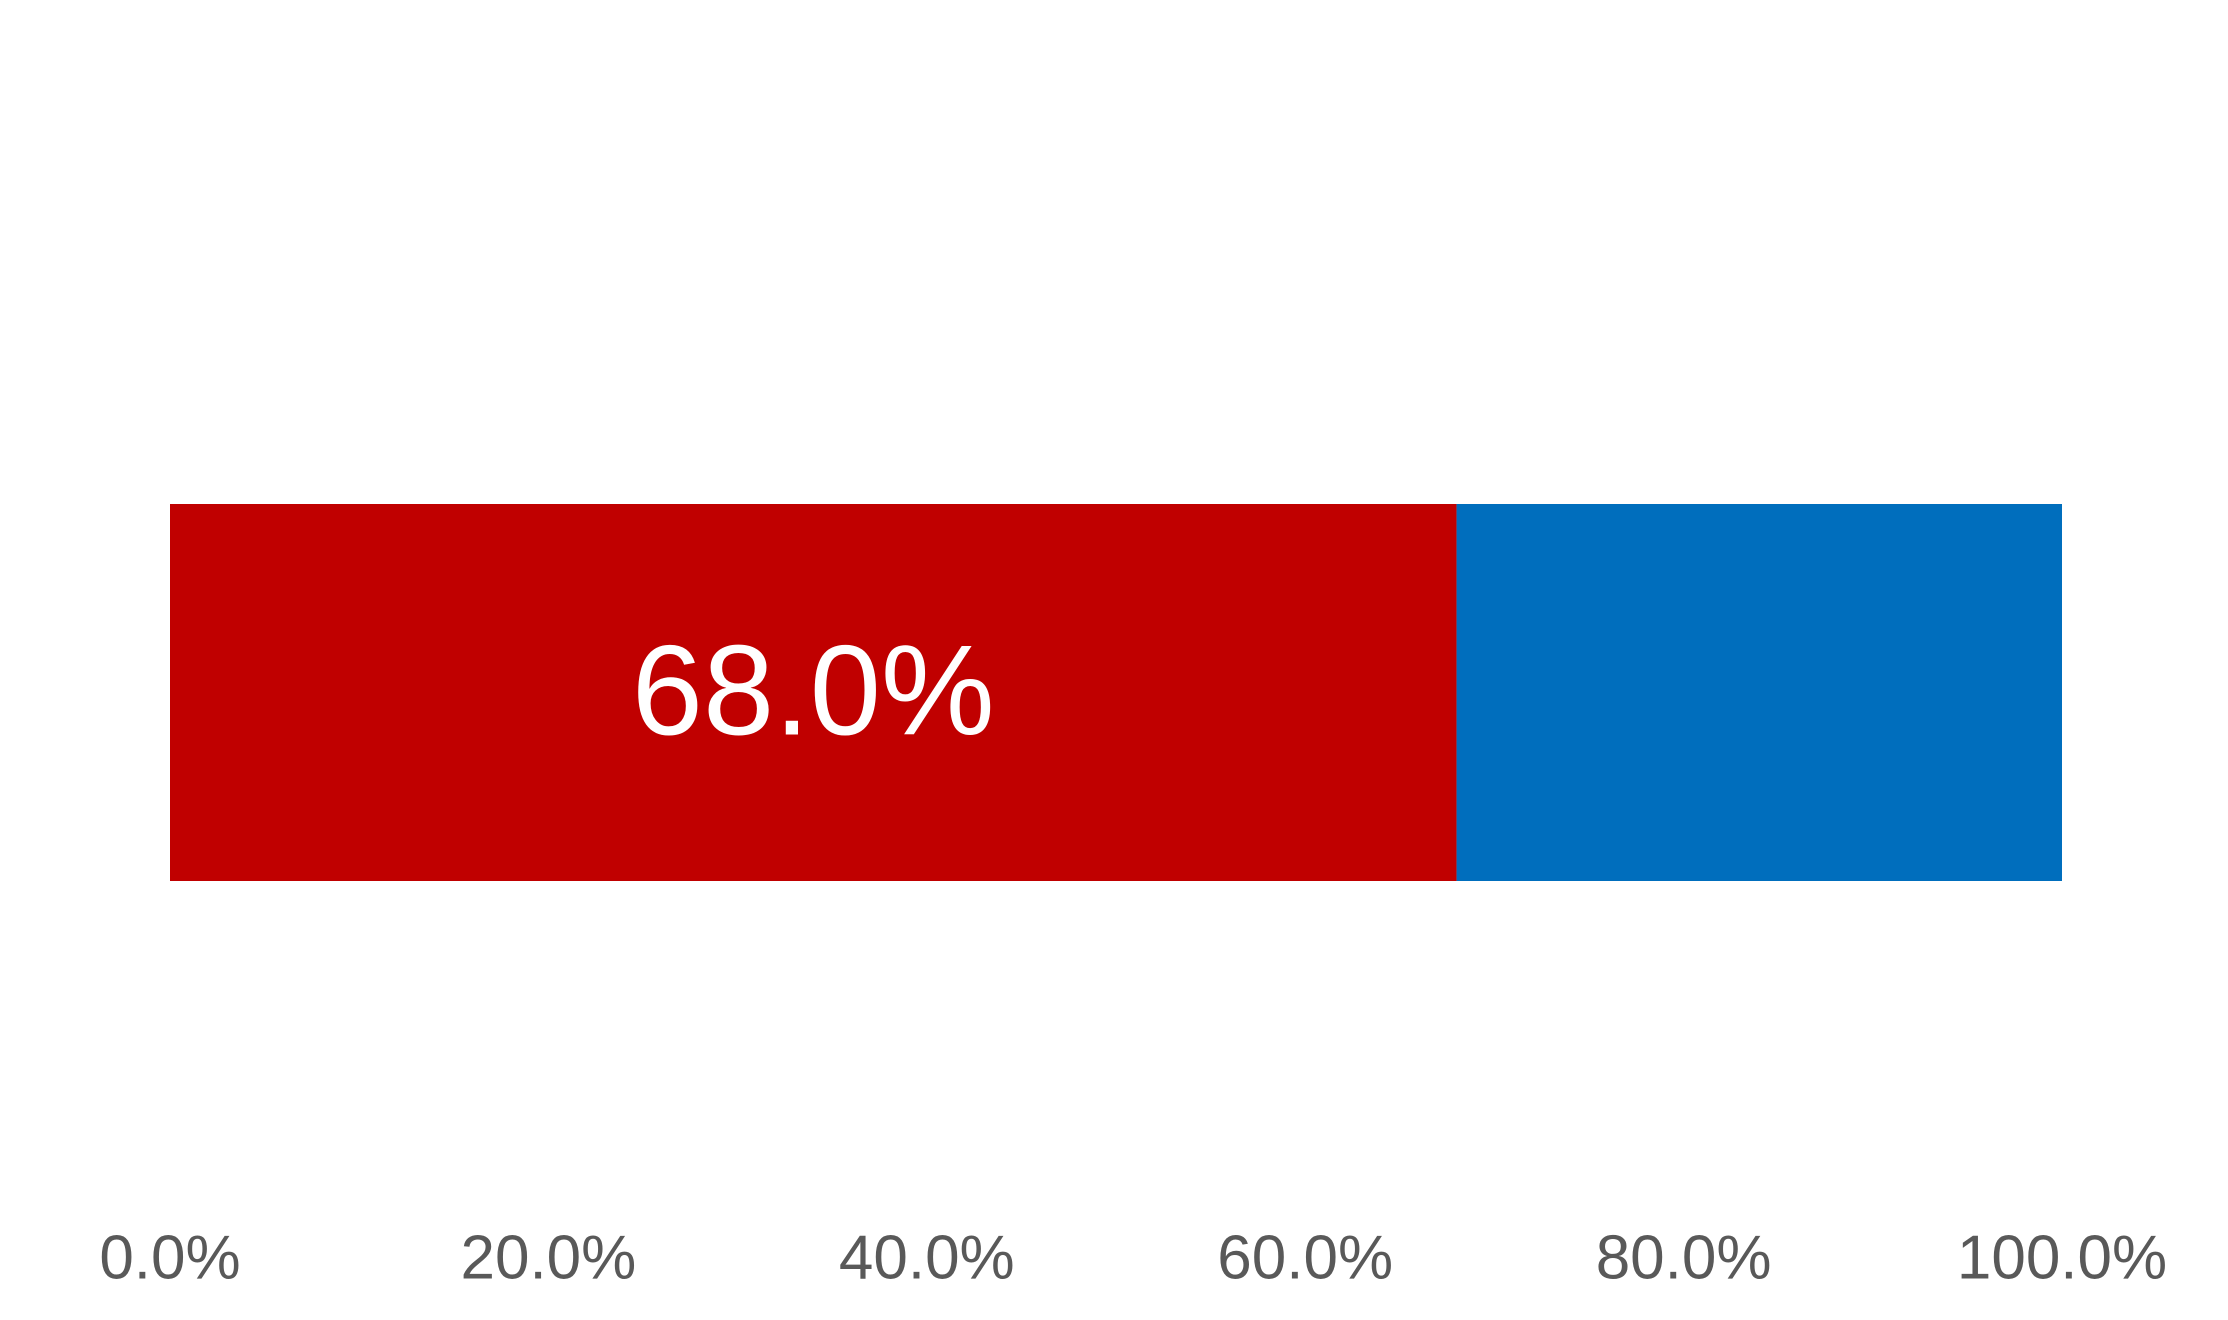 The width and height of the screenshot is (2228, 1320). What do you see at coordinates (1305, 1257) in the screenshot?
I see `x-tick-label: 60.0%` at bounding box center [1305, 1257].